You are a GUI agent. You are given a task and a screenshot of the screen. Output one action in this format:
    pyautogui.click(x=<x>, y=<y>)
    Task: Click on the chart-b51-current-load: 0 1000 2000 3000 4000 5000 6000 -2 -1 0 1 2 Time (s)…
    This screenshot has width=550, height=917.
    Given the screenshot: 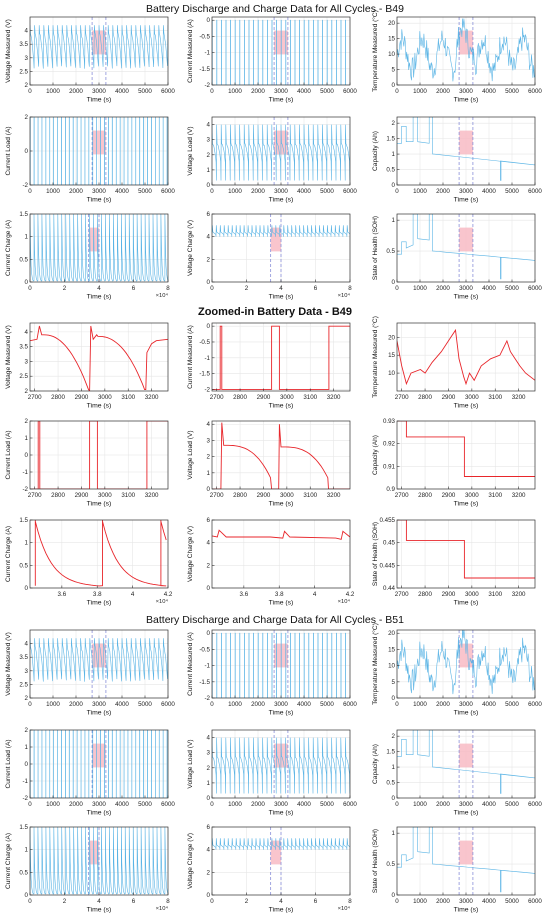 What is the action you would take?
    pyautogui.click(x=90, y=772)
    